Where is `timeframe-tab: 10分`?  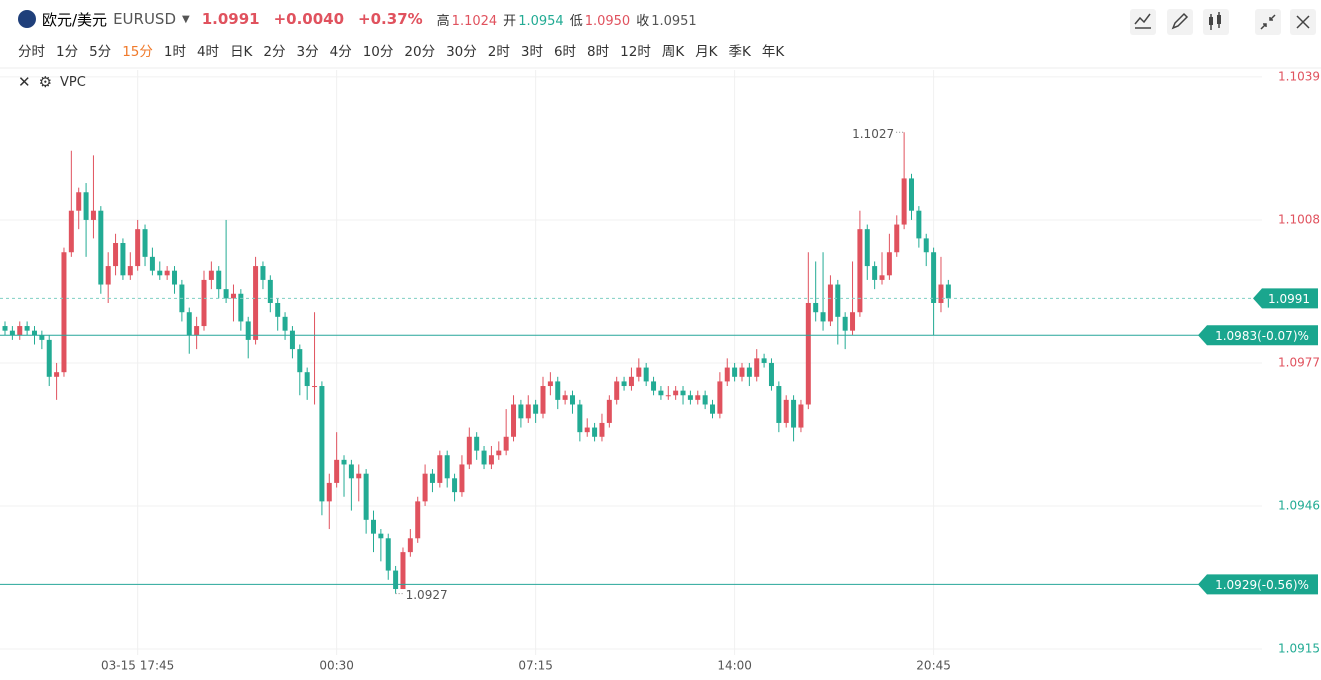 timeframe-tab: 10分 is located at coordinates (378, 52).